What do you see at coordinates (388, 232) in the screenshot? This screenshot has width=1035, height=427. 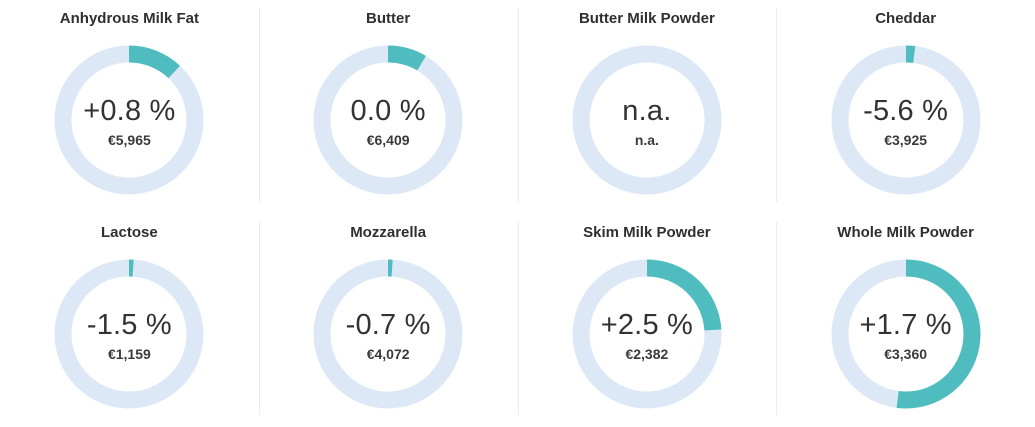 I see `card-title: Mozzarella` at bounding box center [388, 232].